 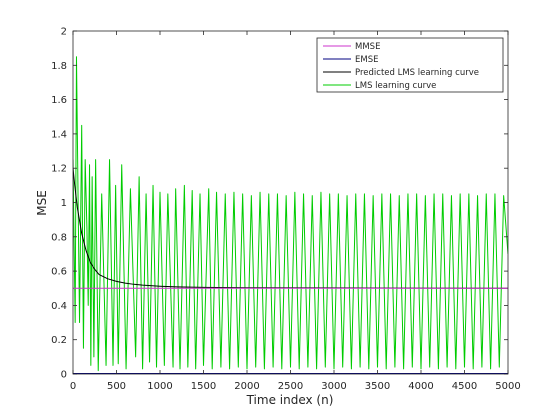 What do you see at coordinates (203, 386) in the screenshot?
I see `x-tick-label: 1500` at bounding box center [203, 386].